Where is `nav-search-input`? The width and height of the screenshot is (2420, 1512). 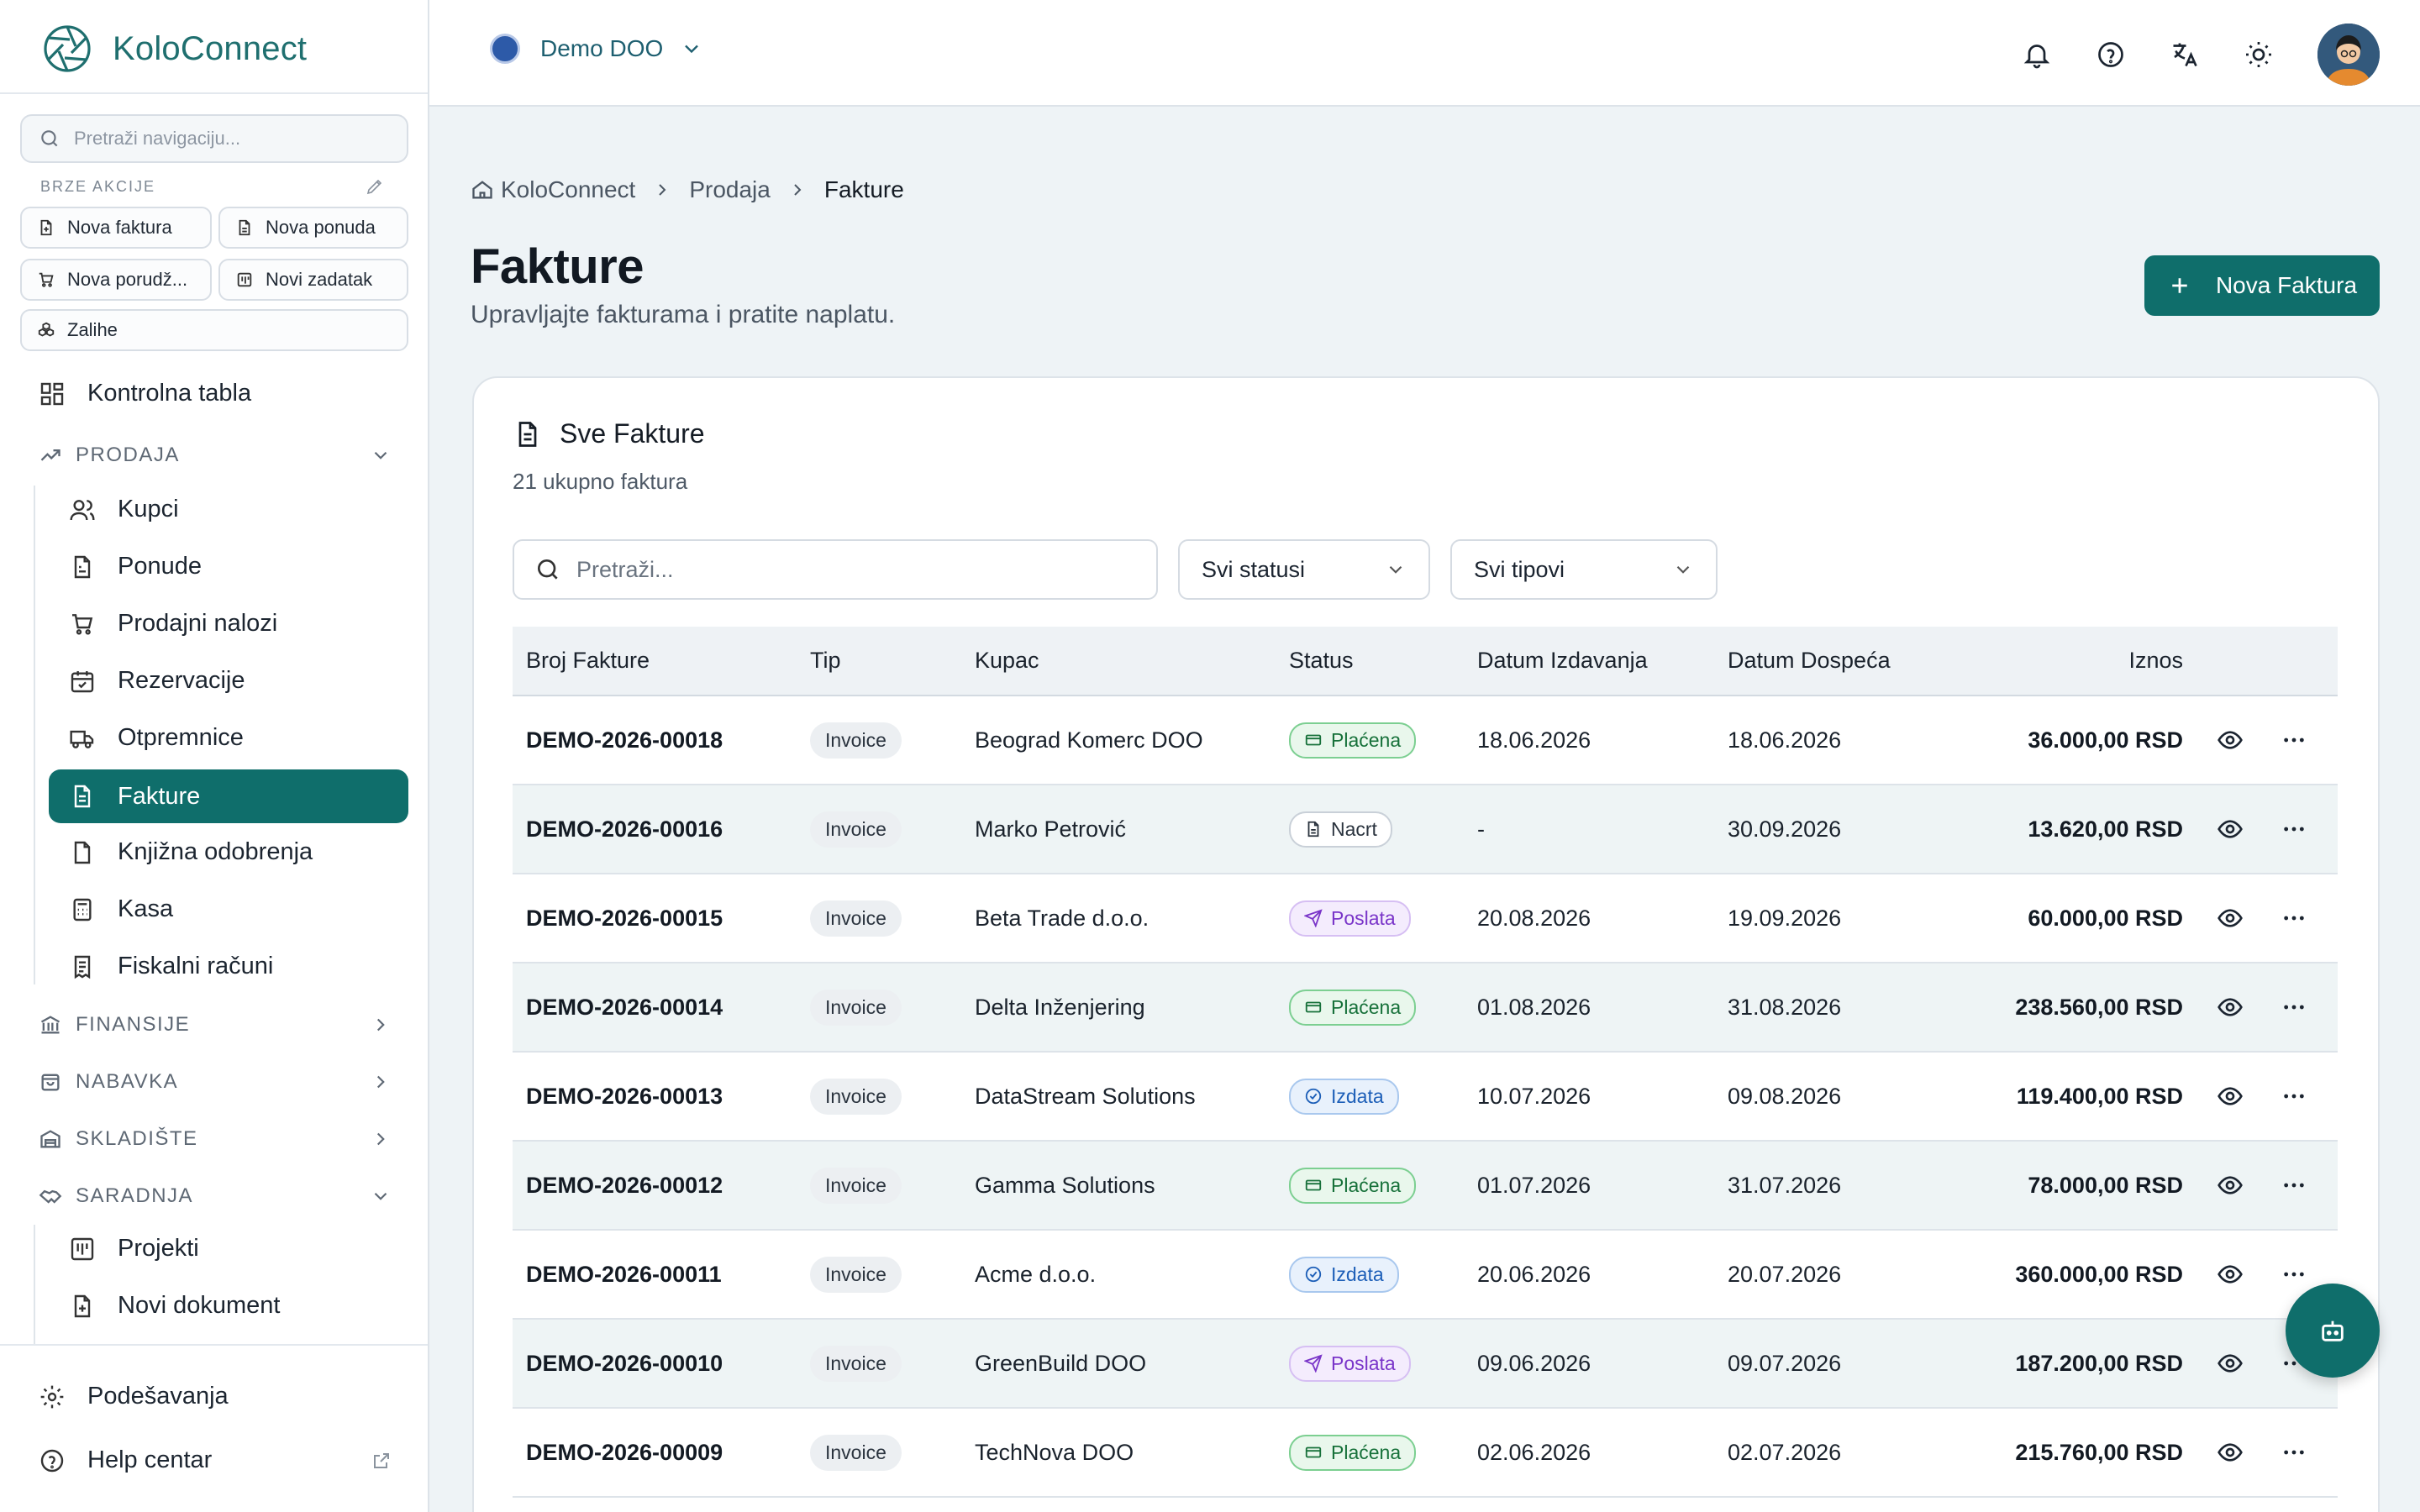 nav-search-input is located at coordinates (233, 139).